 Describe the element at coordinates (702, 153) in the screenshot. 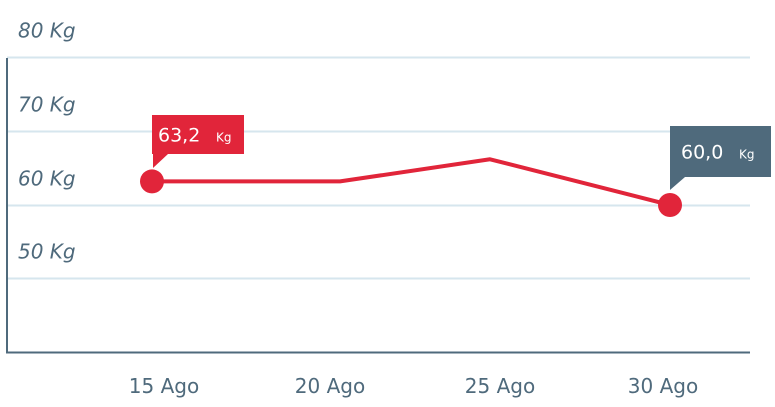

I see `callout-value: 60,0` at that location.